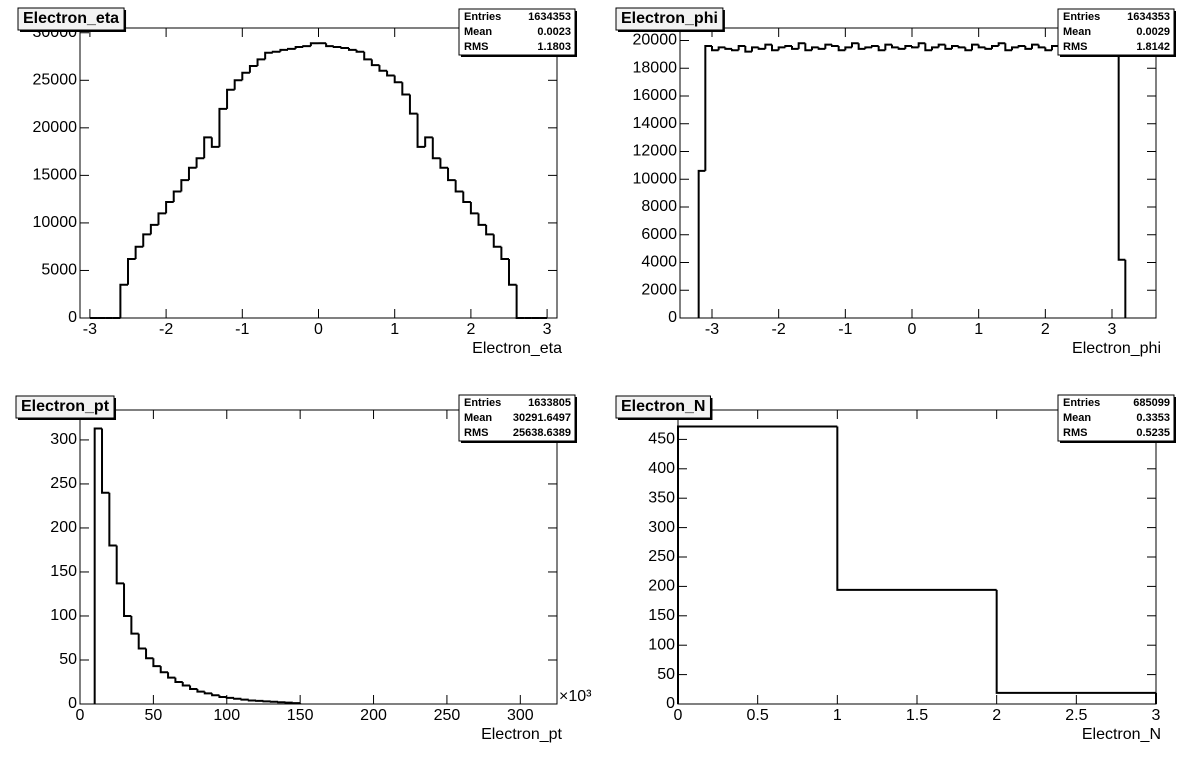 The image size is (1196, 772). What do you see at coordinates (669, 18) in the screenshot?
I see `chart-title: Electron_phi` at bounding box center [669, 18].